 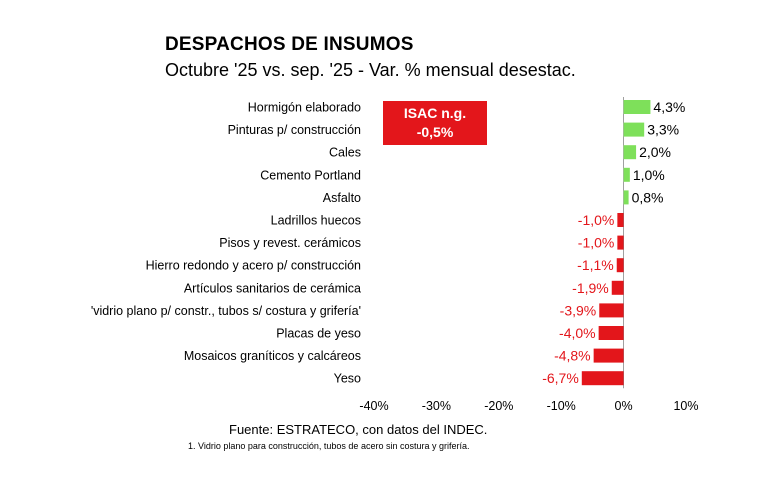 What do you see at coordinates (436, 406) in the screenshot?
I see `tick-label: -30%` at bounding box center [436, 406].